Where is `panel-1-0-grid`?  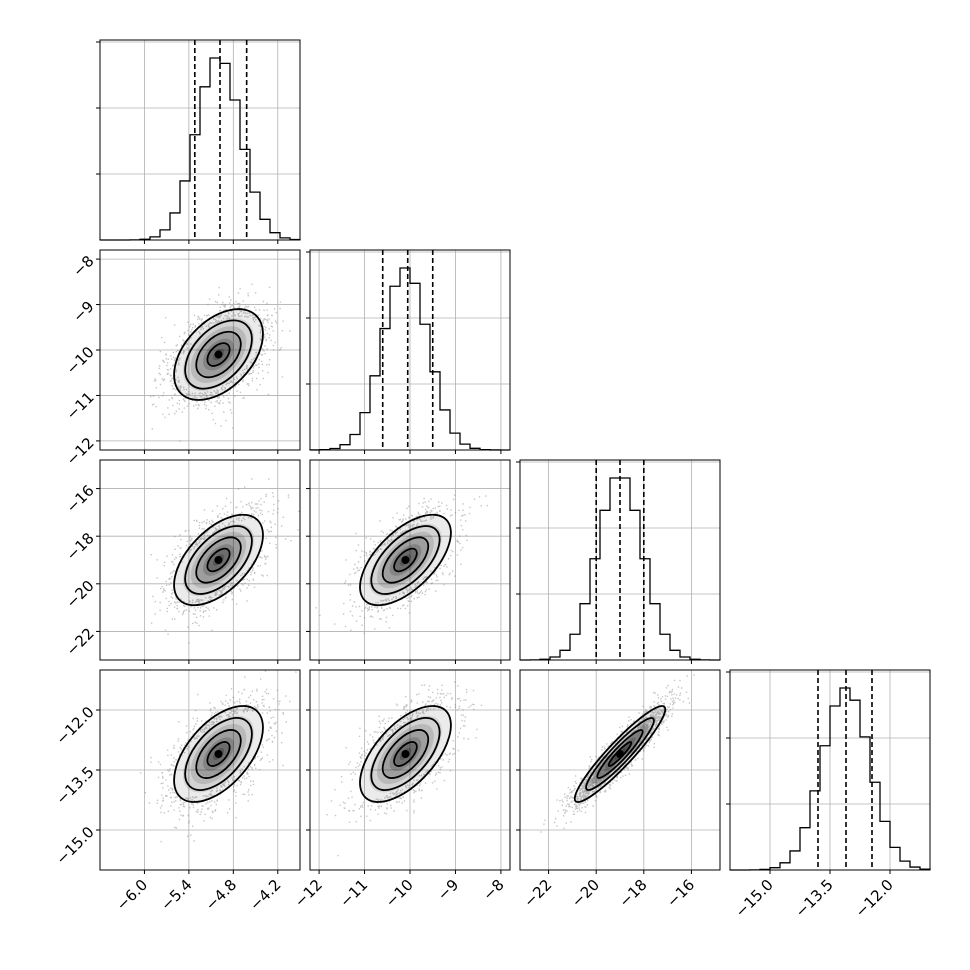 panel-1-0-grid is located at coordinates (200, 350).